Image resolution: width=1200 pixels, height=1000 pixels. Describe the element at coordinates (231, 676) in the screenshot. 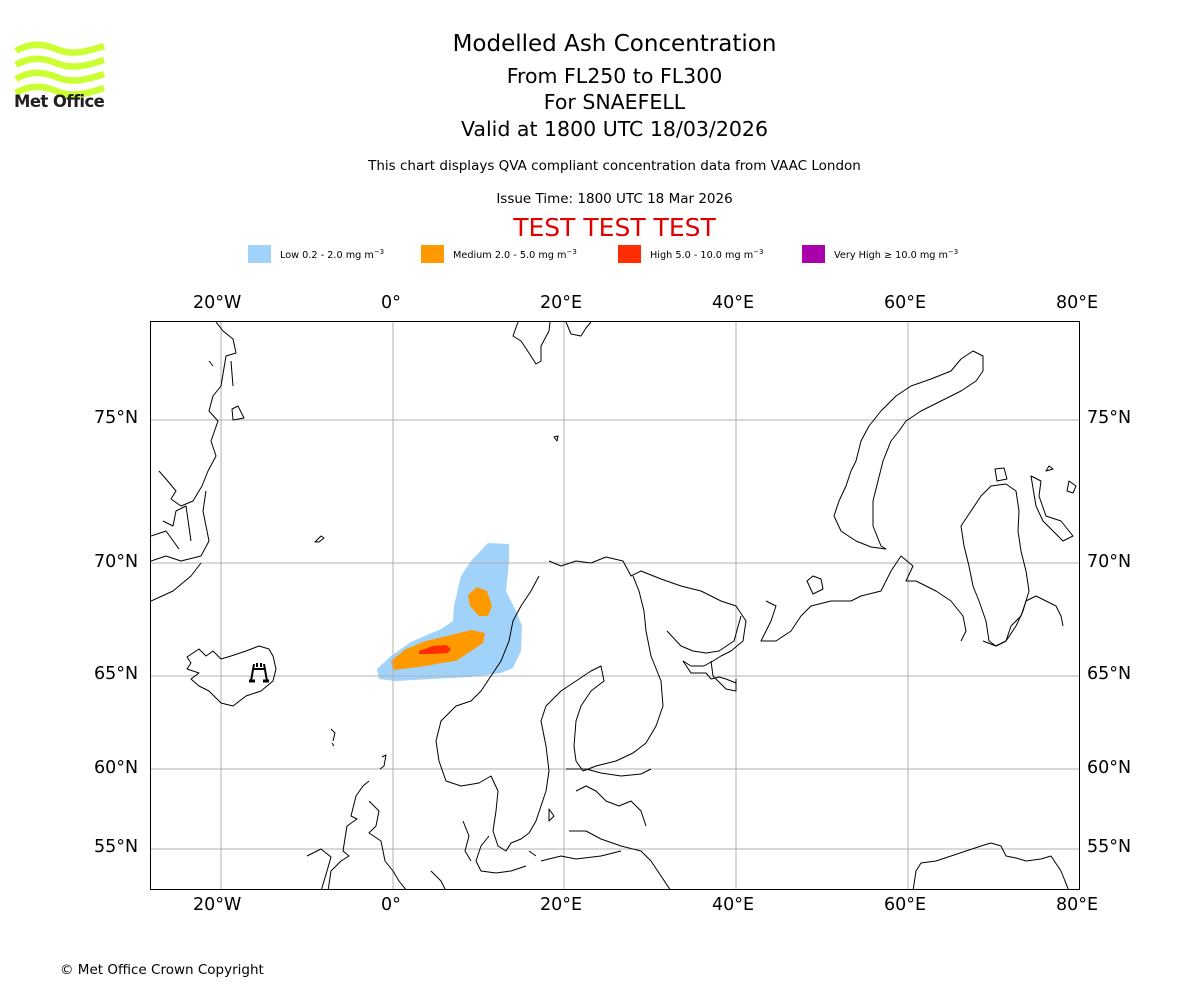

I see `coastline-iceland` at that location.